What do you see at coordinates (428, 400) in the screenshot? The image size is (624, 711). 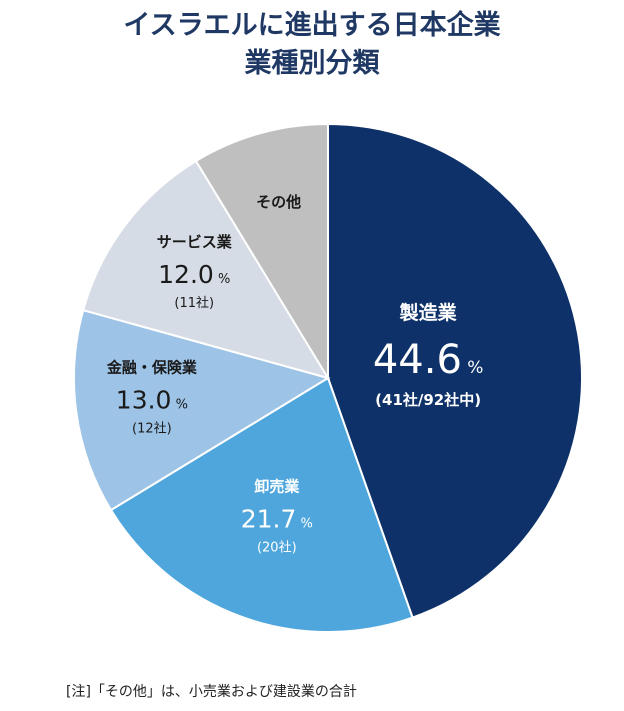 I see `slice-count-0: (41社/92社中)` at bounding box center [428, 400].